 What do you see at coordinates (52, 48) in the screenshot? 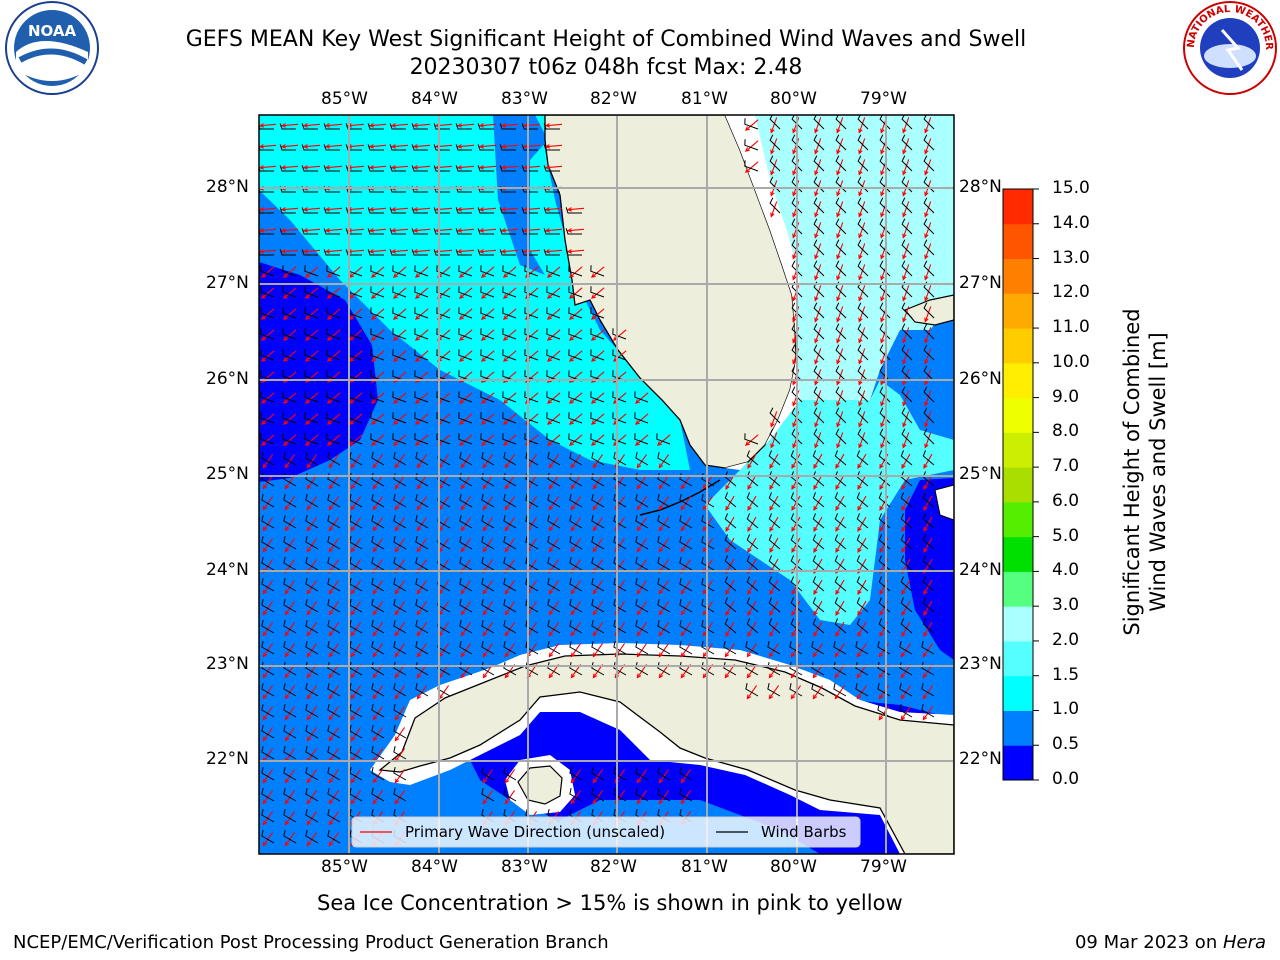
I see `noaa-logo: NOAA` at bounding box center [52, 48].